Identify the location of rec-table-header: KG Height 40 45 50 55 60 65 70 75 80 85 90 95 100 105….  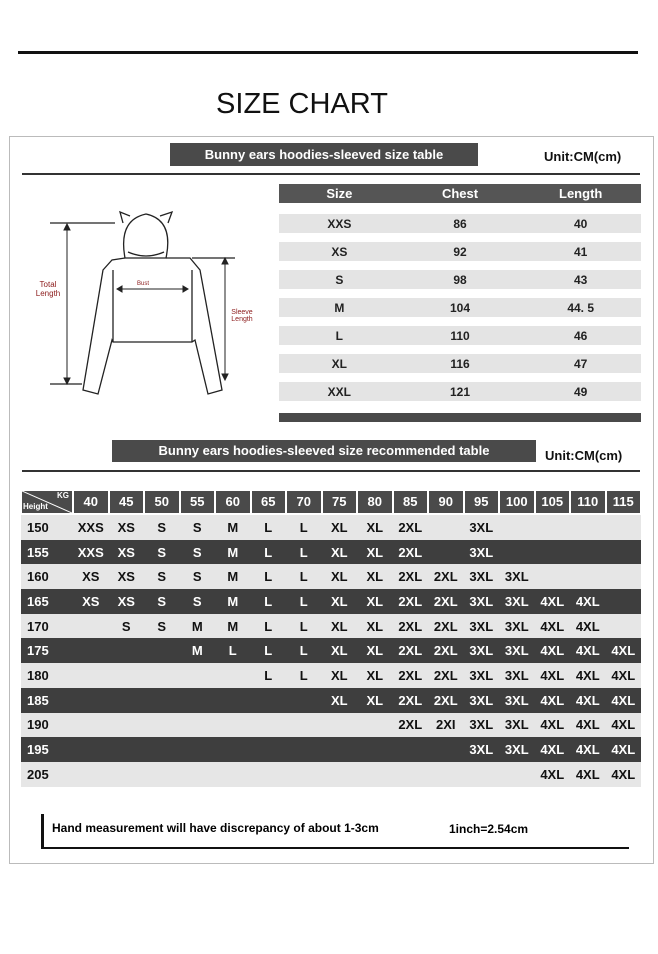
(331, 502).